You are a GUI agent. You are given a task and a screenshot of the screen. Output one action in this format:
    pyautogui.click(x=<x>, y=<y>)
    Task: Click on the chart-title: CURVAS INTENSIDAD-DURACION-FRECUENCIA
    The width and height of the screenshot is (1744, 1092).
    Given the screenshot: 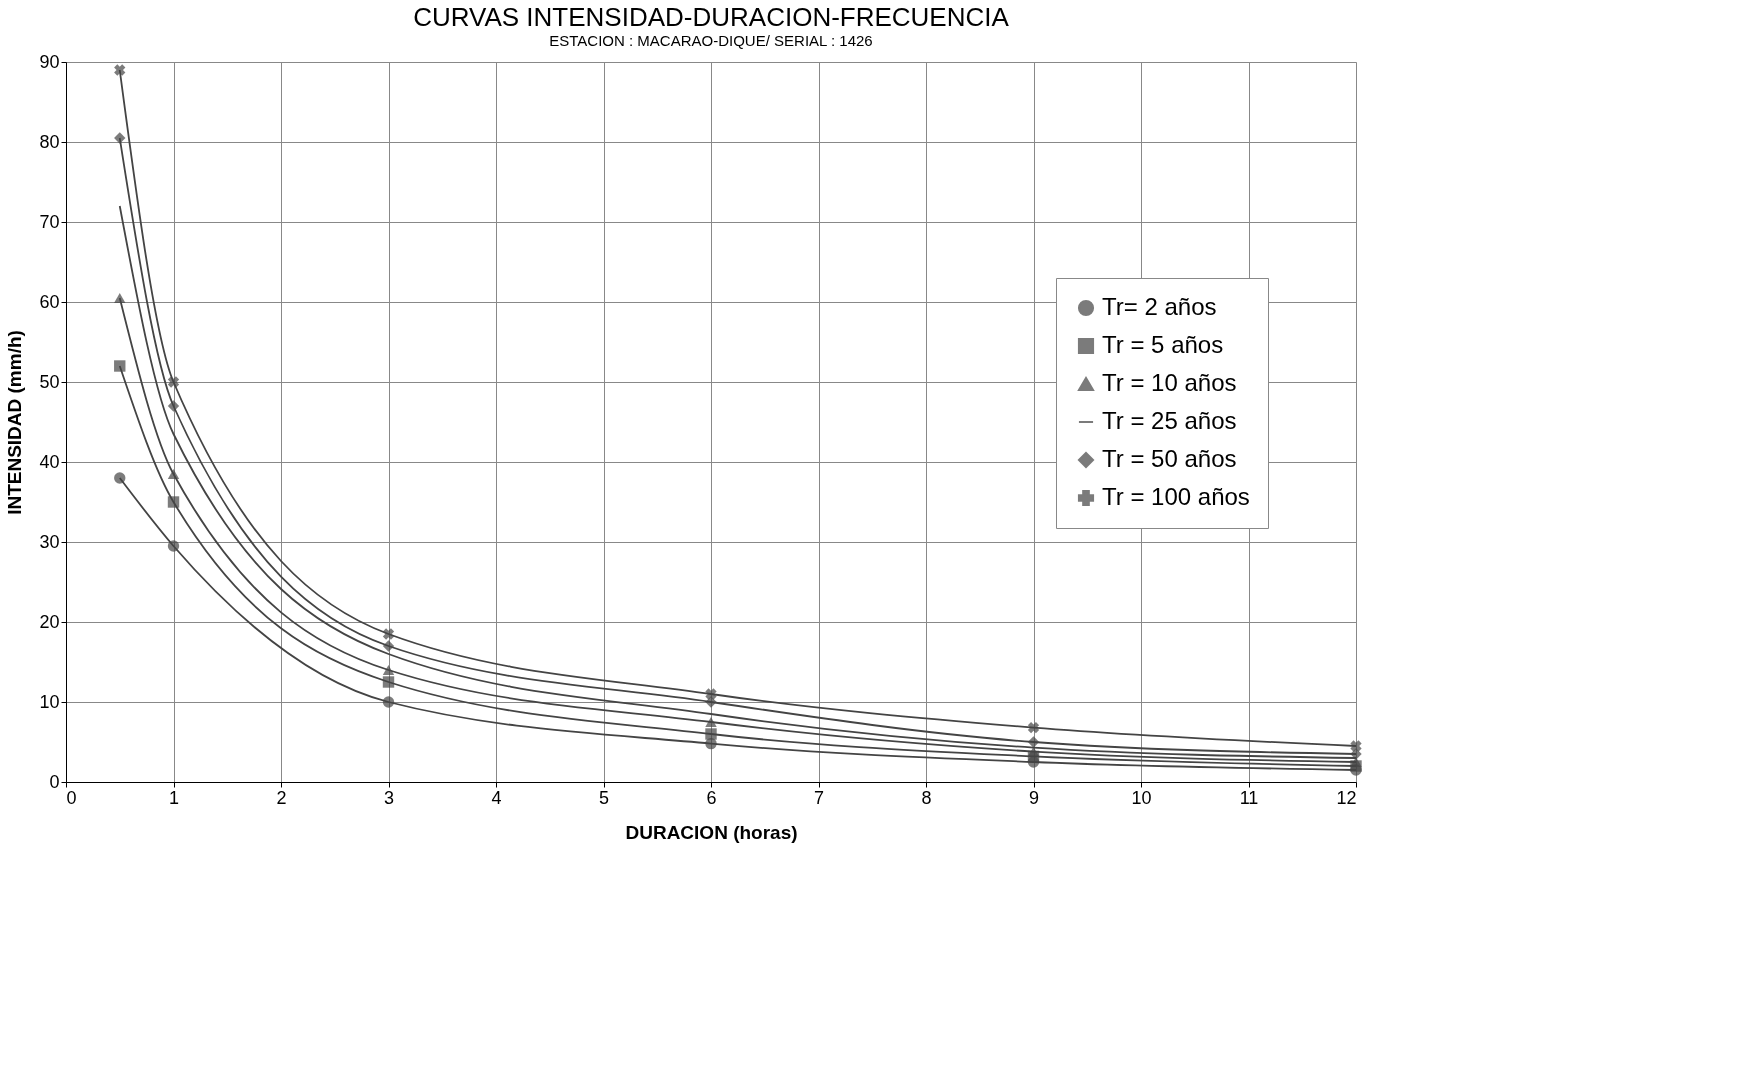 What is the action you would take?
    pyautogui.click(x=711, y=17)
    